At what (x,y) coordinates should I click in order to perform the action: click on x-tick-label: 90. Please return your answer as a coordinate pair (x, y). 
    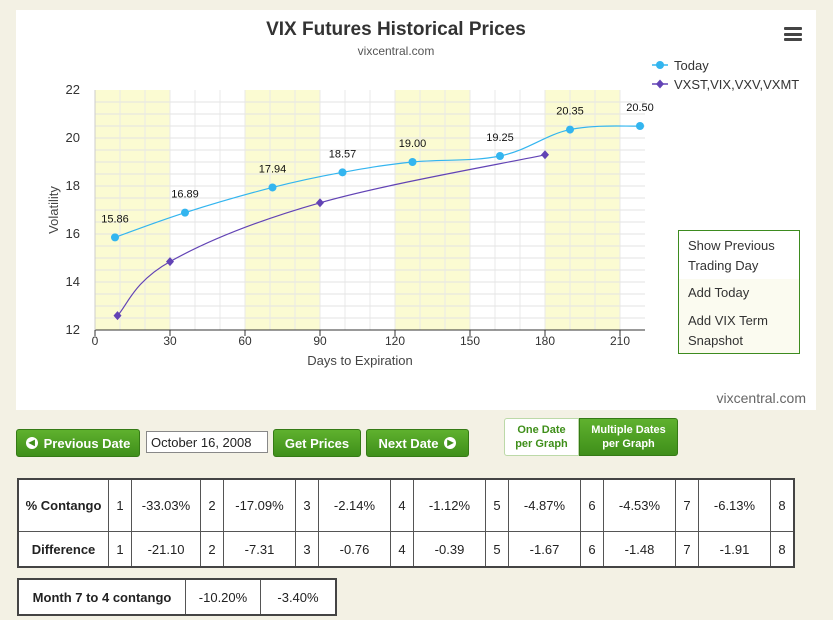
    Looking at the image, I should click on (320, 341).